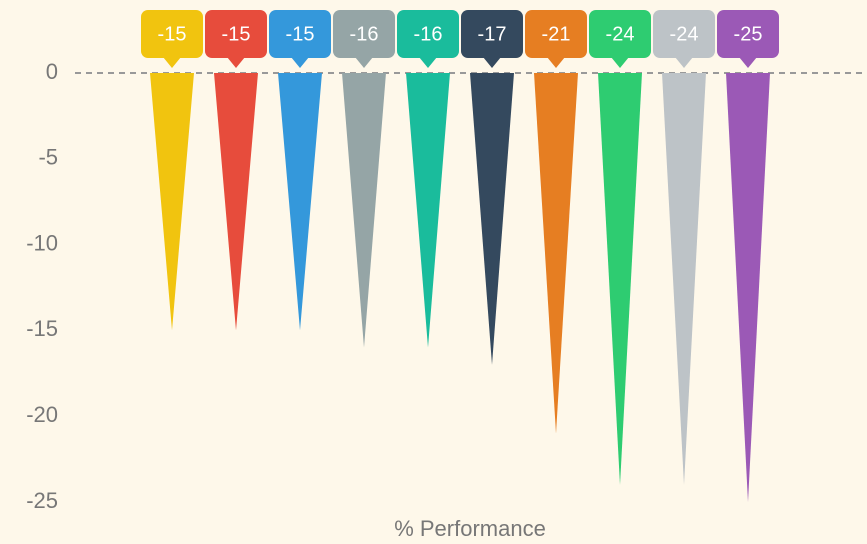  I want to click on y-tick-label: -5, so click(48, 157).